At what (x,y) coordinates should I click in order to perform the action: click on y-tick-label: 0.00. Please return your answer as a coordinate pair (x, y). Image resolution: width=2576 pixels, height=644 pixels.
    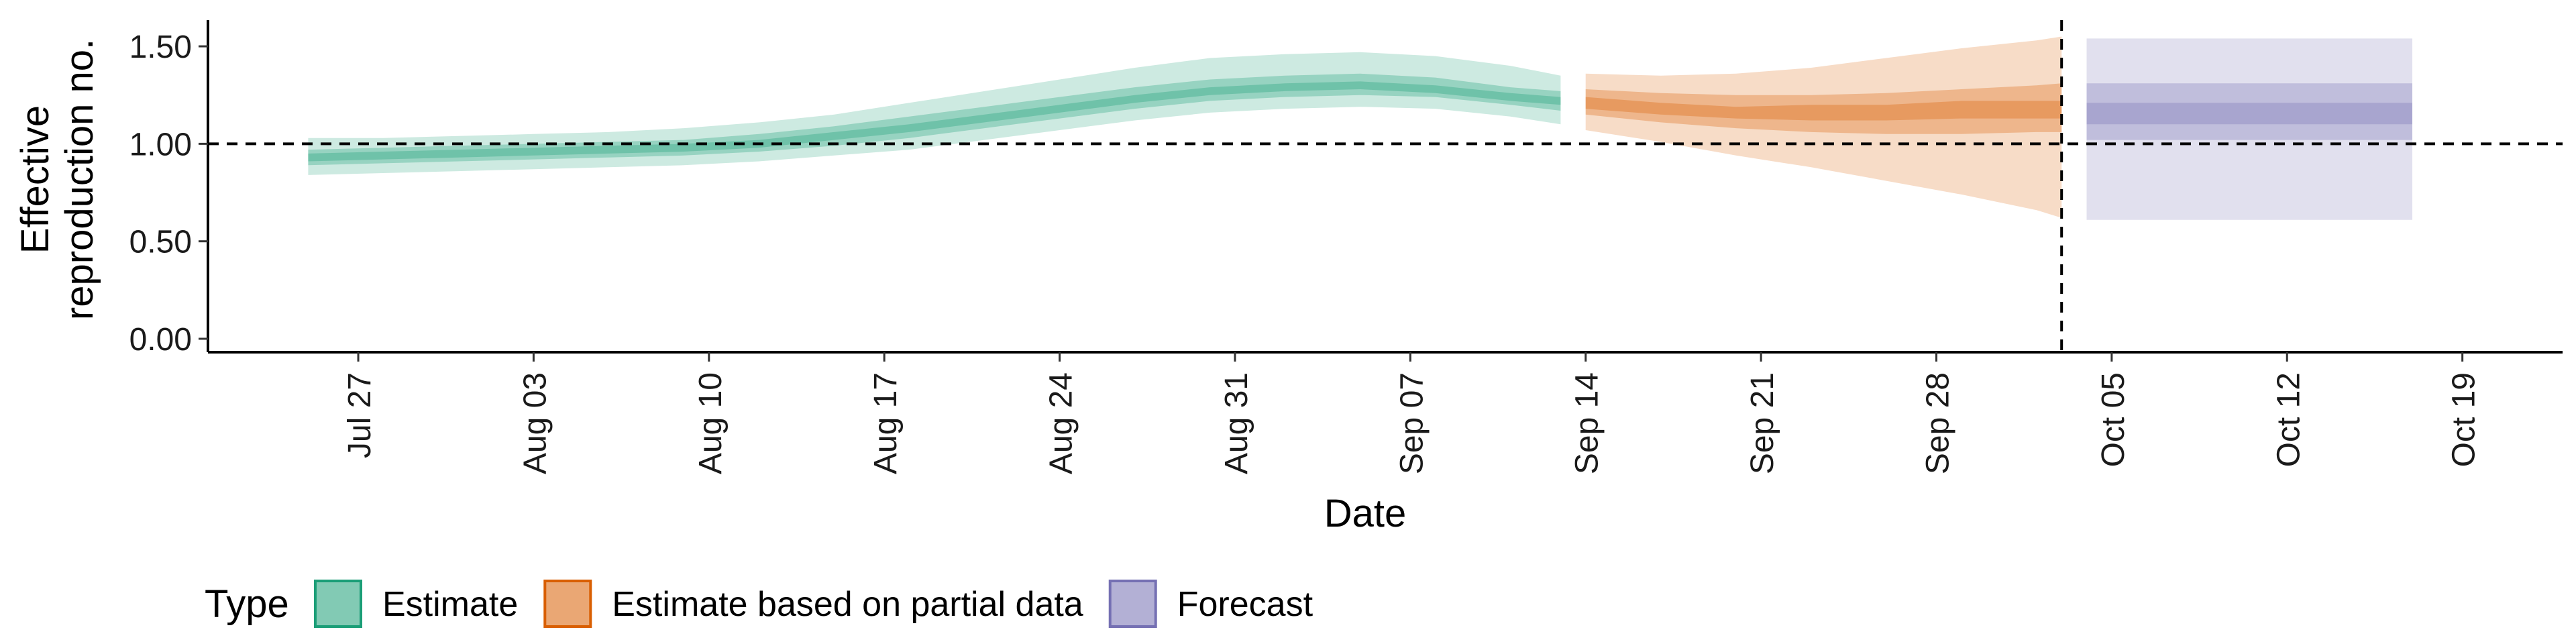
    Looking at the image, I should click on (160, 340).